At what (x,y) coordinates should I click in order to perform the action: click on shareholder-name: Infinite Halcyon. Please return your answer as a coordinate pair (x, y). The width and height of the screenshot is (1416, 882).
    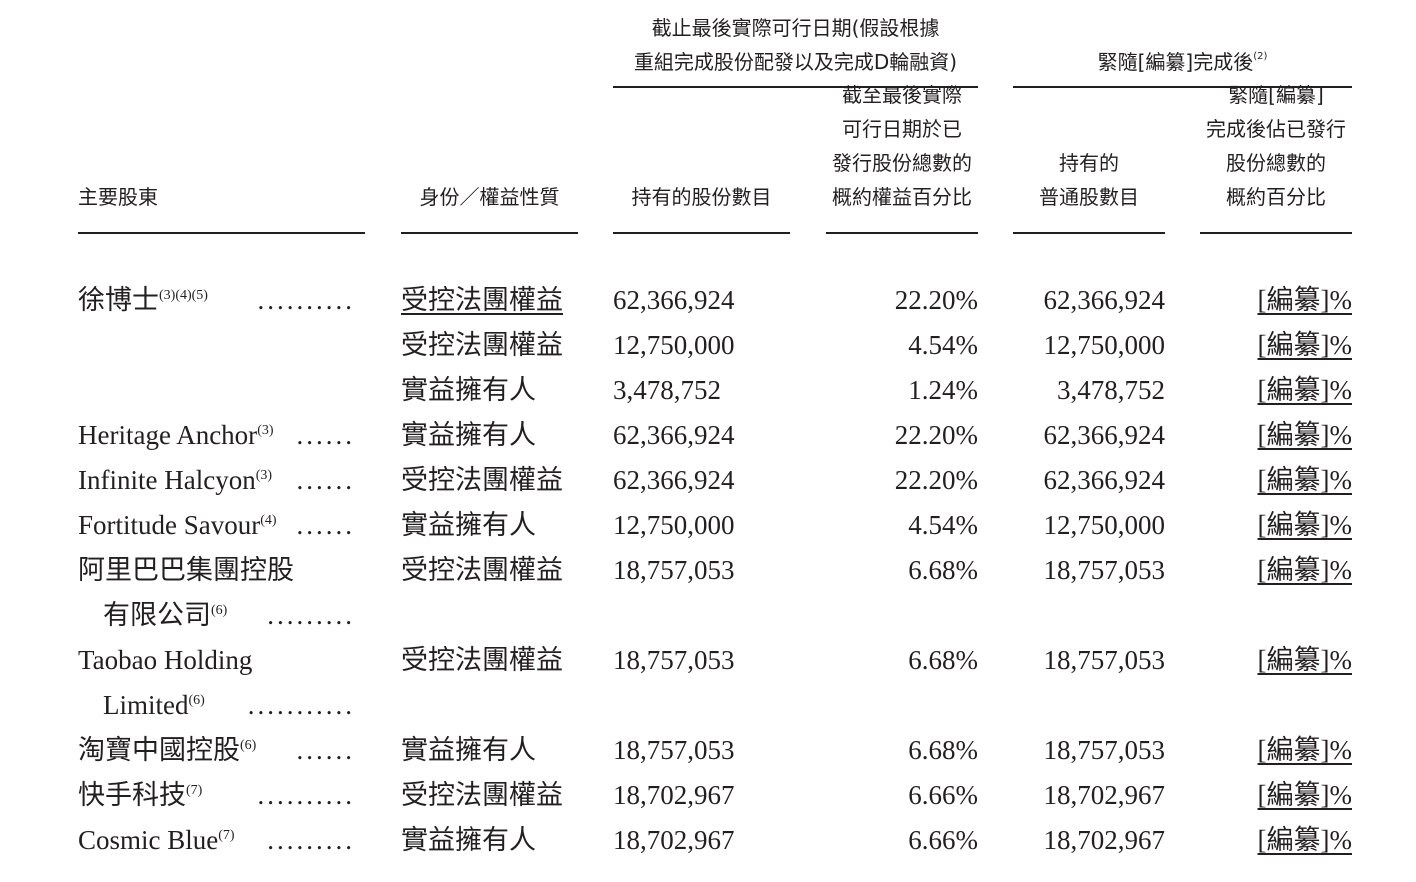
    Looking at the image, I should click on (167, 480).